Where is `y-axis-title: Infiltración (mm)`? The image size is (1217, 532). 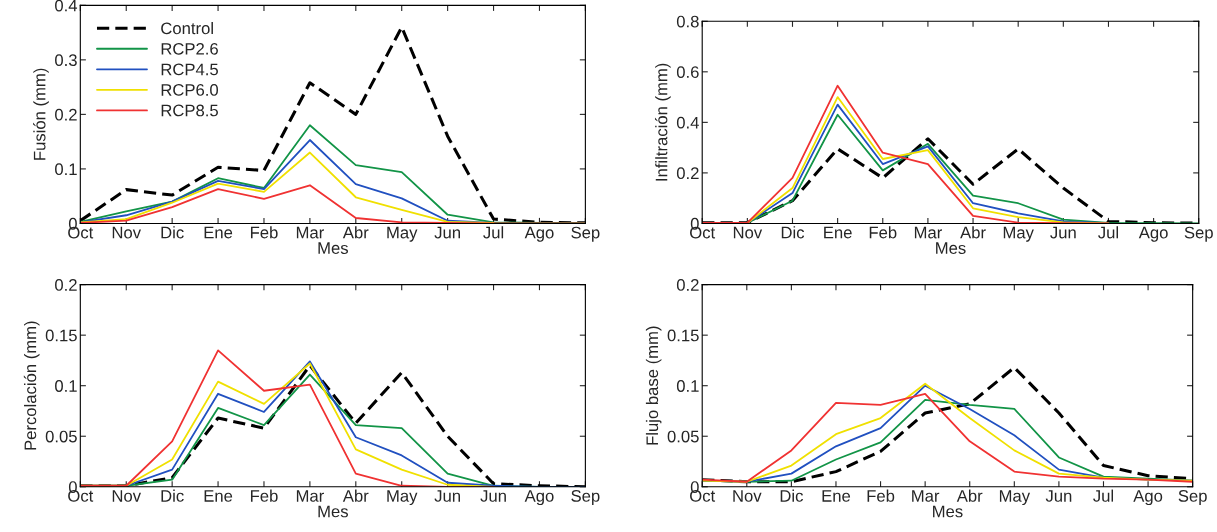 y-axis-title: Infiltración (mm) is located at coordinates (662, 122).